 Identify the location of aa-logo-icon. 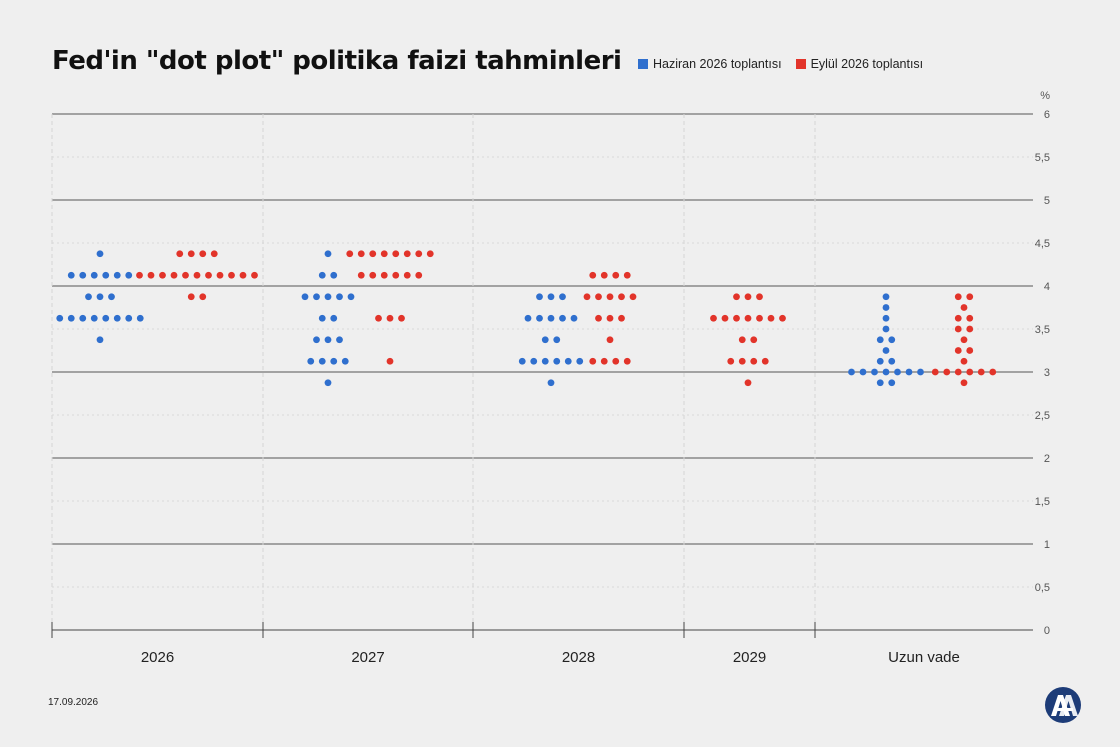
(1063, 705).